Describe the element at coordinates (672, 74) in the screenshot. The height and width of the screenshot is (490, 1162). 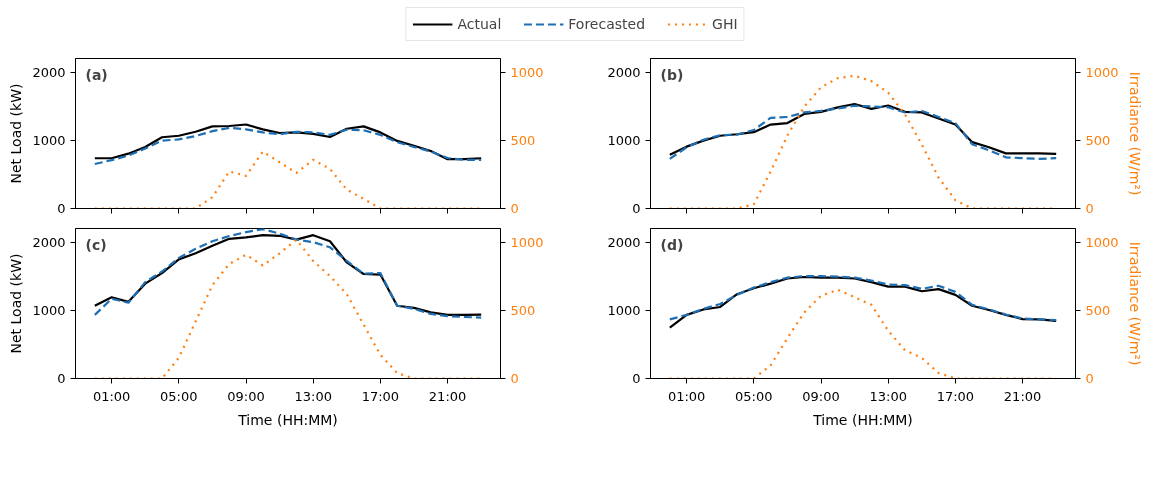
I see `annotation: (b)` at that location.